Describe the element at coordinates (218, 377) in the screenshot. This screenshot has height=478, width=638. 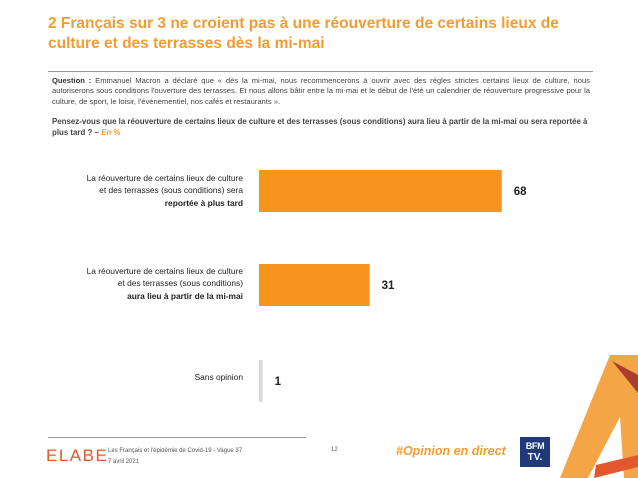
I see `category-label-3-line1: Sans opinion` at that location.